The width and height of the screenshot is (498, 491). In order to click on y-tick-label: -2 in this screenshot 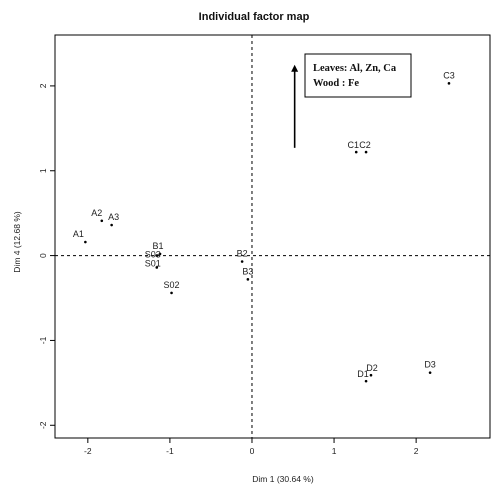, I will do `click(43, 425)`.